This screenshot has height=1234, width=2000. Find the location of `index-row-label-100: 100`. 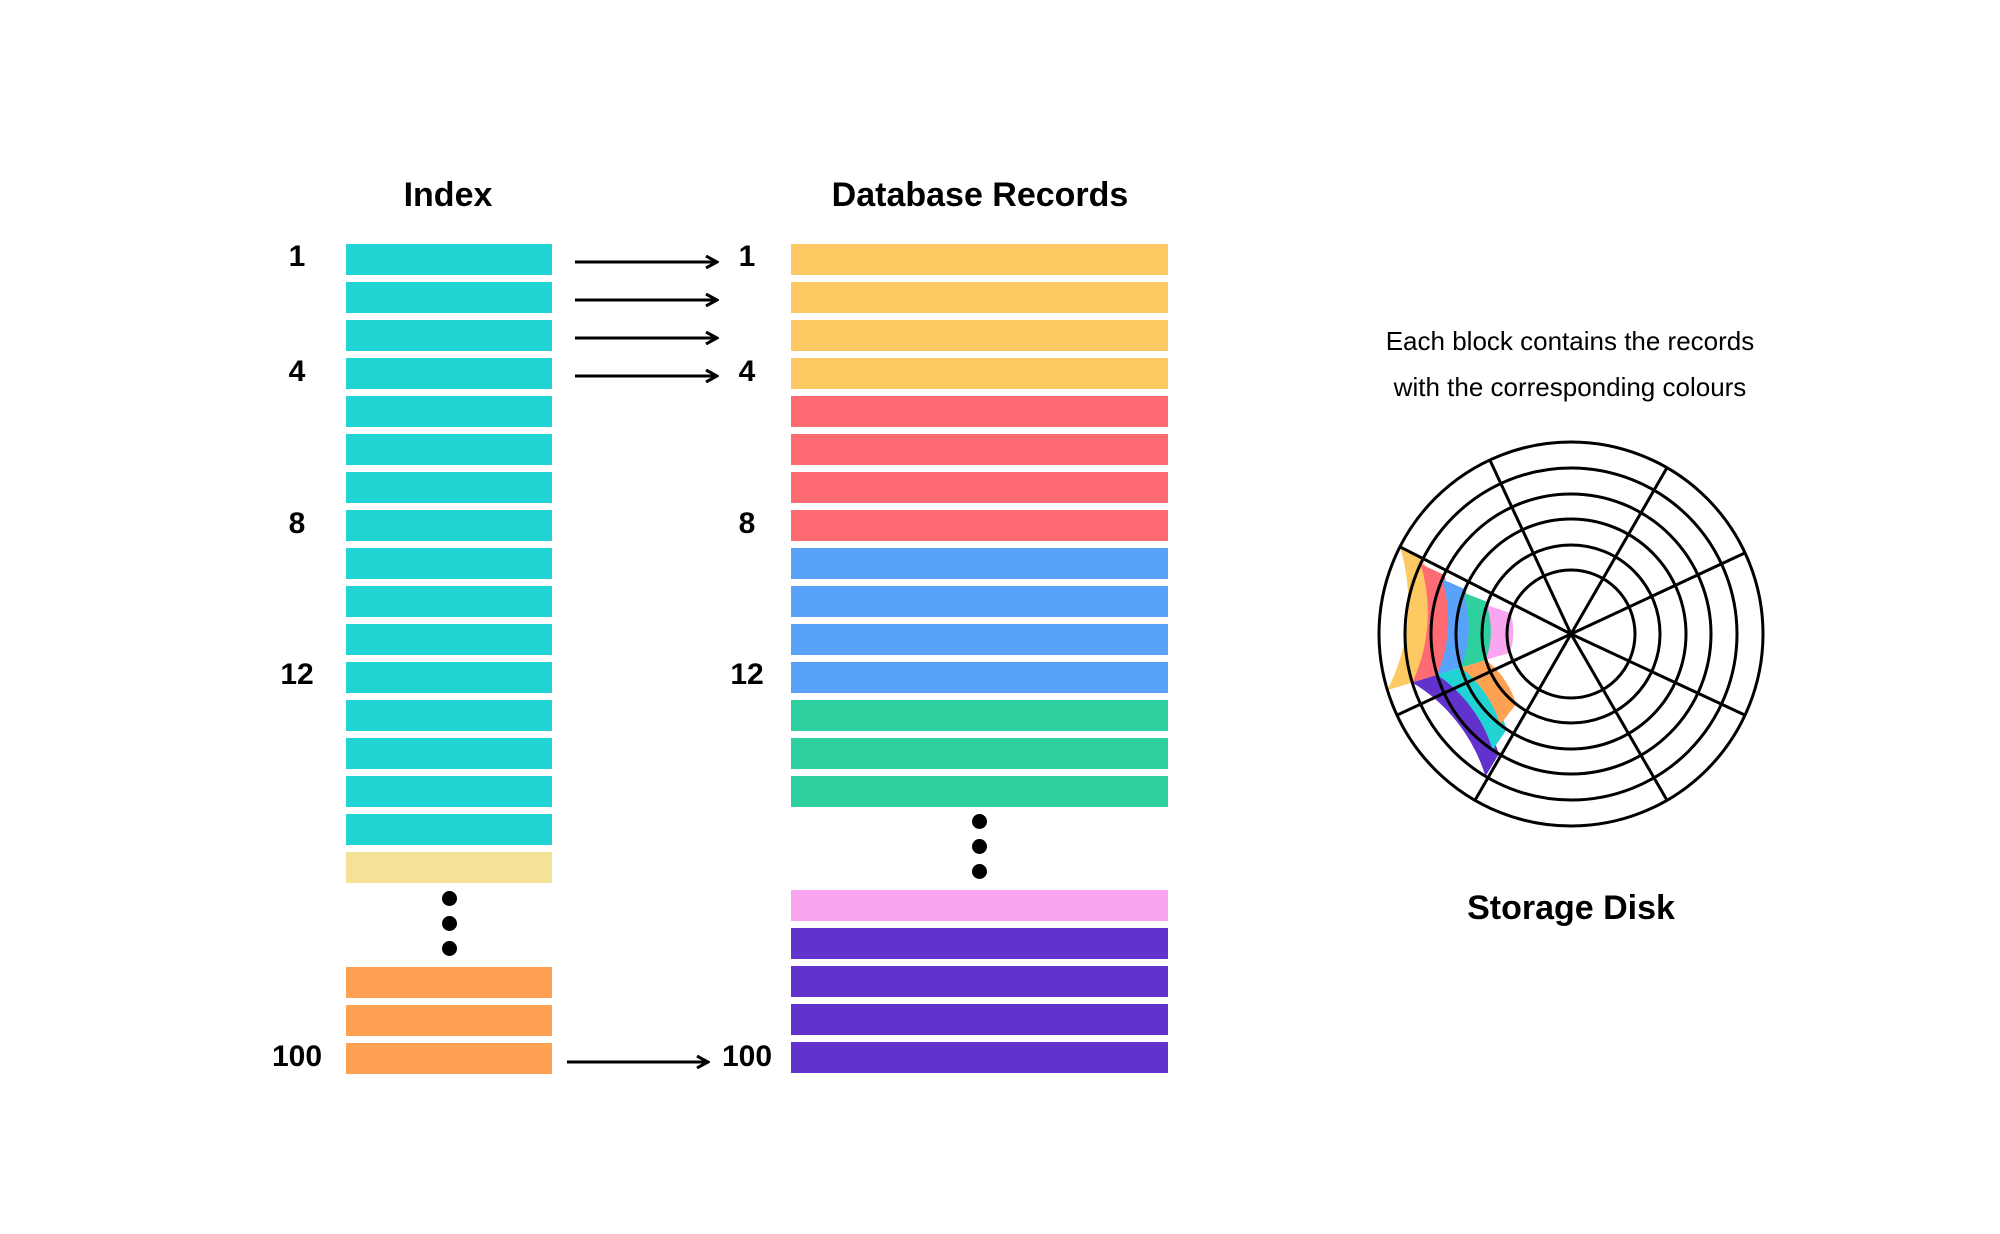

index-row-label-100: 100 is located at coordinates (297, 1056).